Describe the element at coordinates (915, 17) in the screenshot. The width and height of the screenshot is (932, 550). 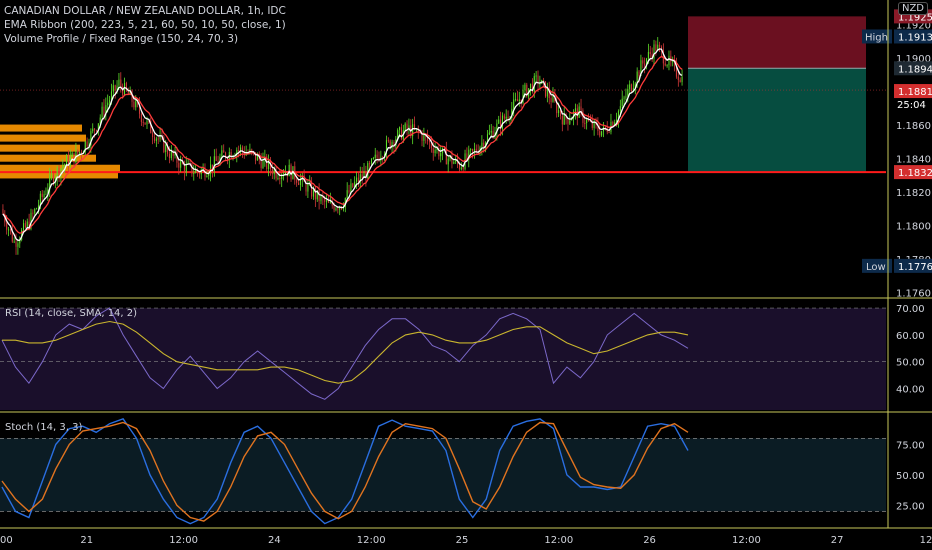
I see `stop-price-tag: 1.1925` at that location.